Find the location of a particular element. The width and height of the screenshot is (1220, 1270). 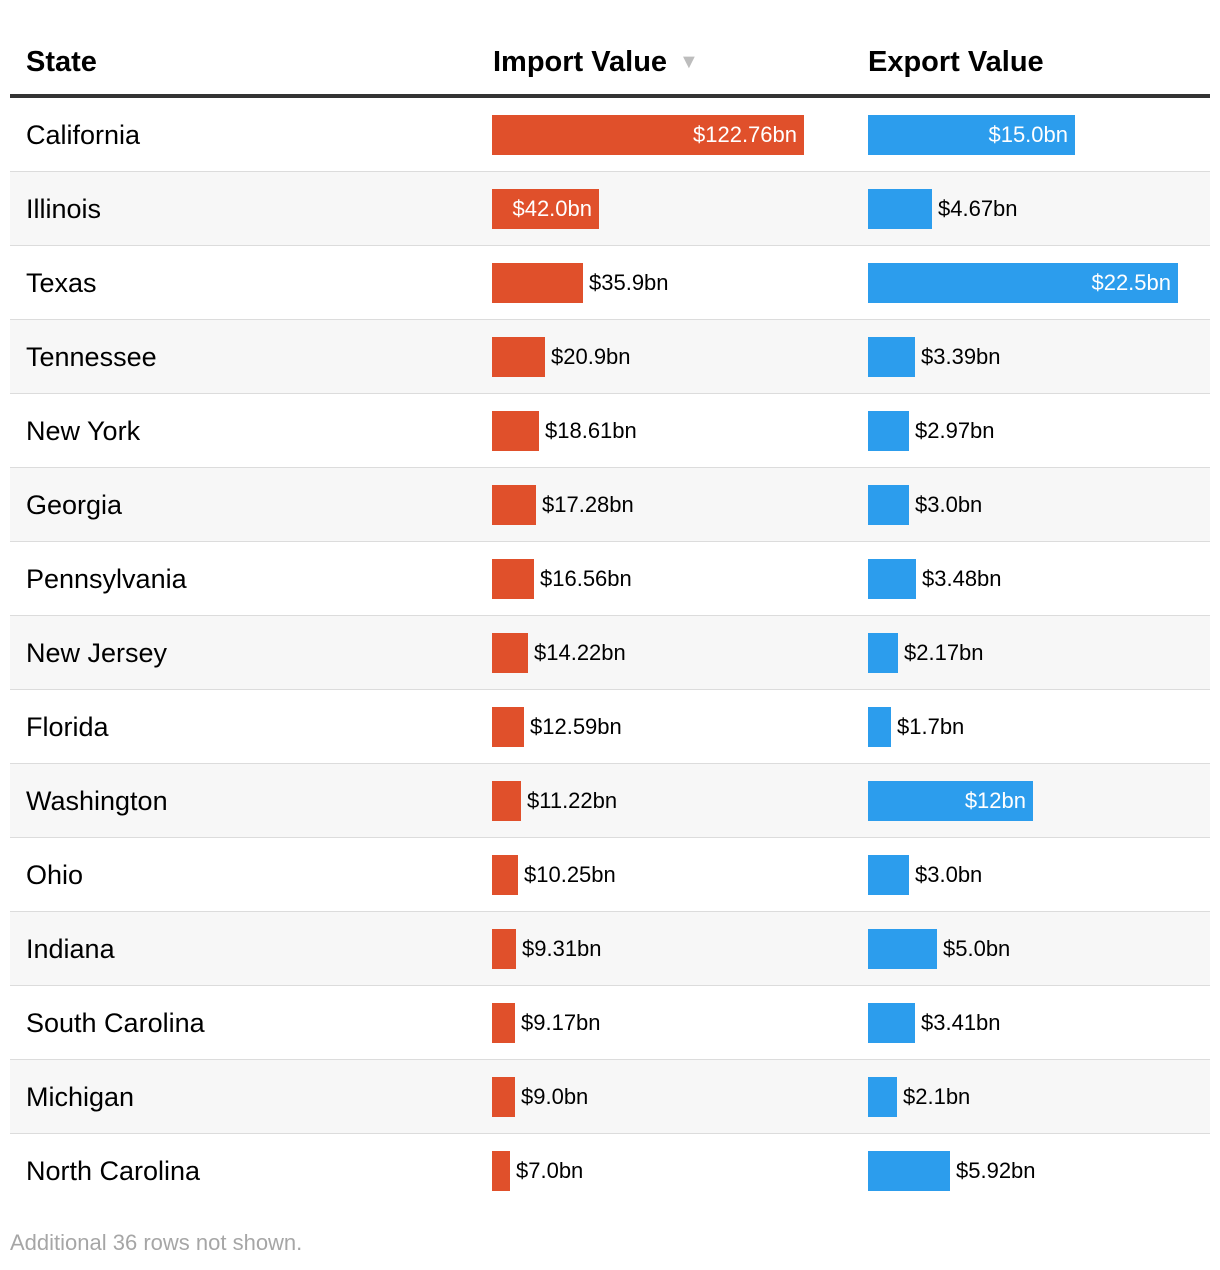

import-value-label: $16.56bn is located at coordinates (586, 578).